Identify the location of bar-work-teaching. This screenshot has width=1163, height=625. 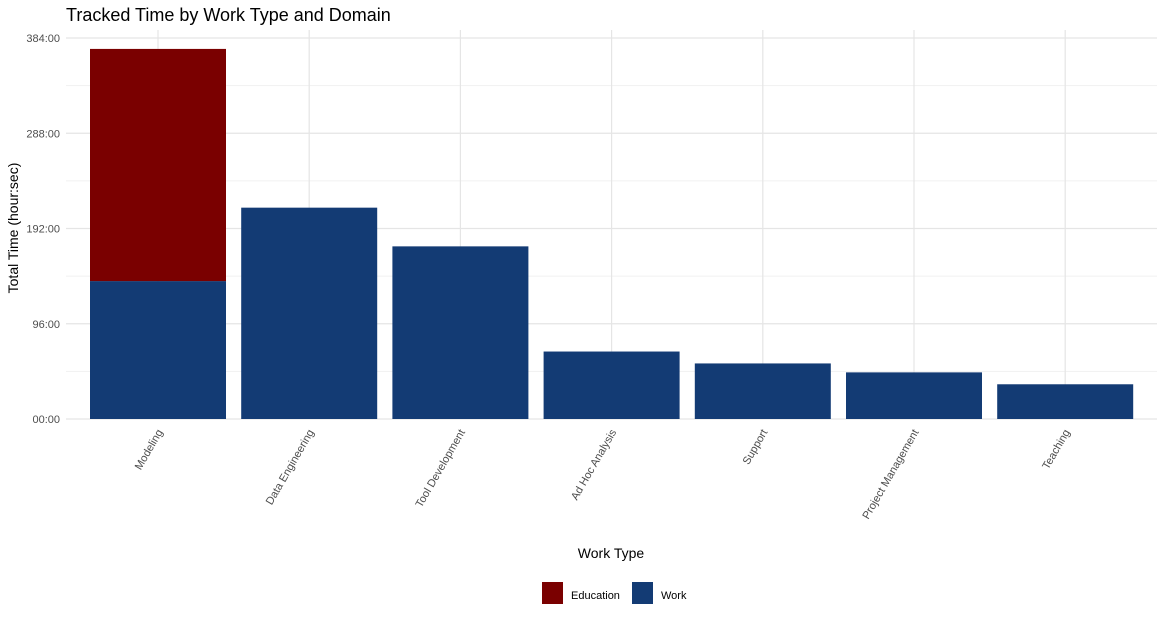
(1065, 401).